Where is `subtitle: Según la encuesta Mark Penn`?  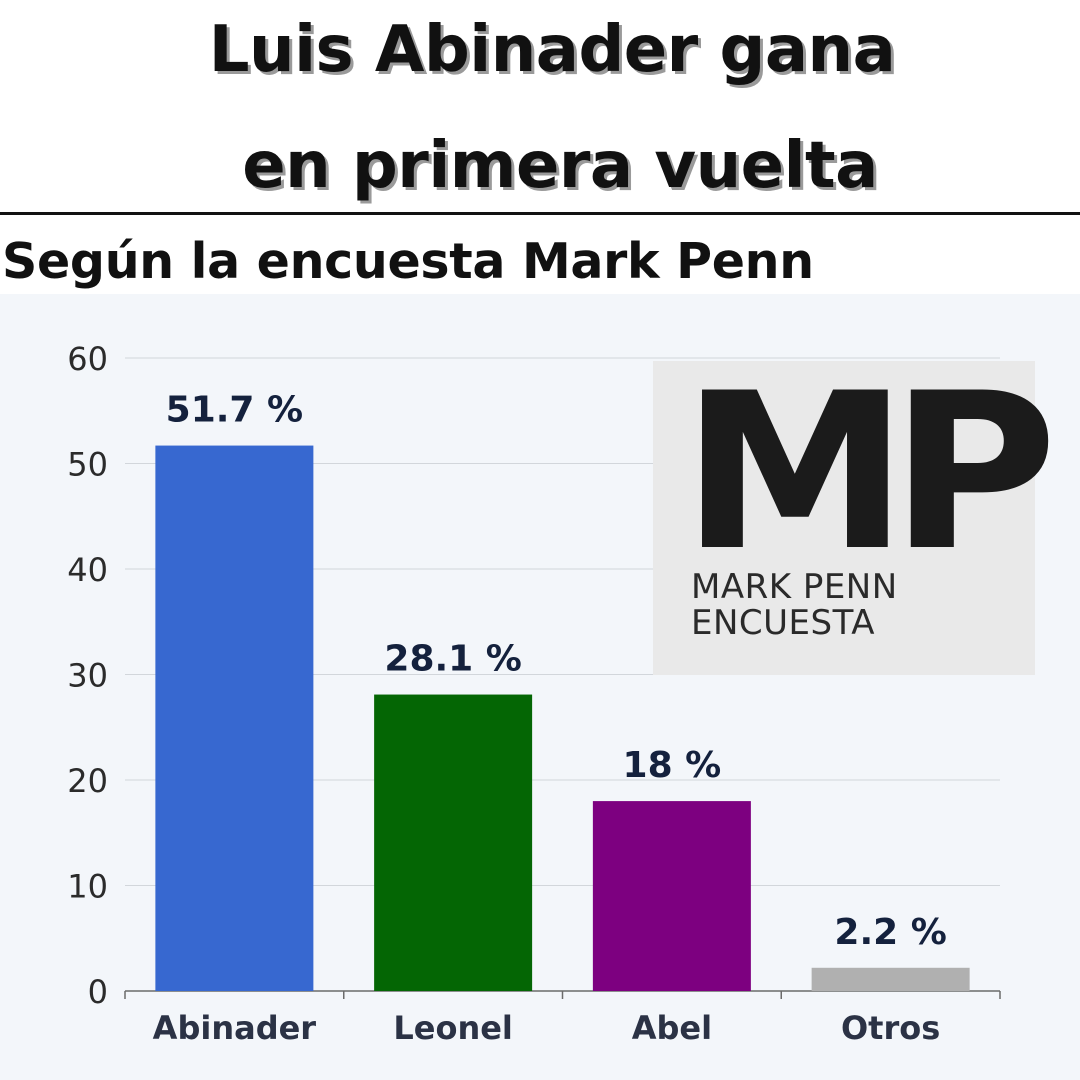
subtitle: Según la encuesta Mark Penn is located at coordinates (408, 261).